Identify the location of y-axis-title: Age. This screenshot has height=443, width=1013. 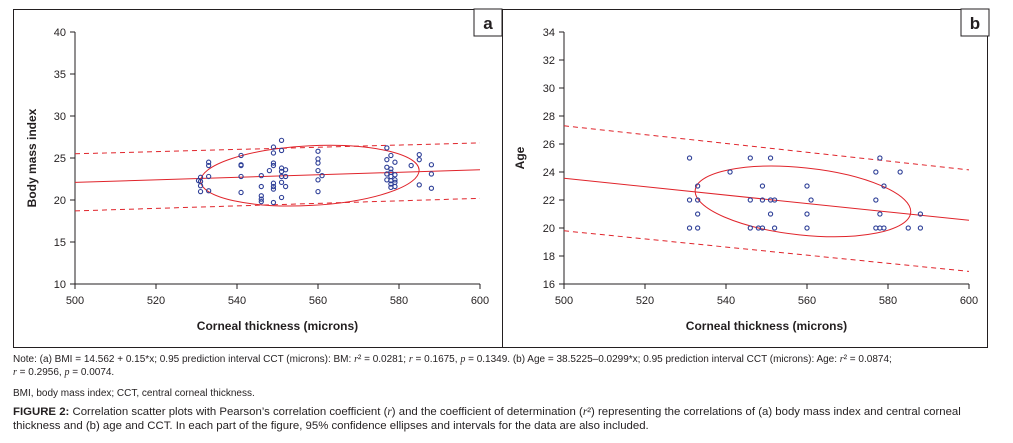
(520, 157).